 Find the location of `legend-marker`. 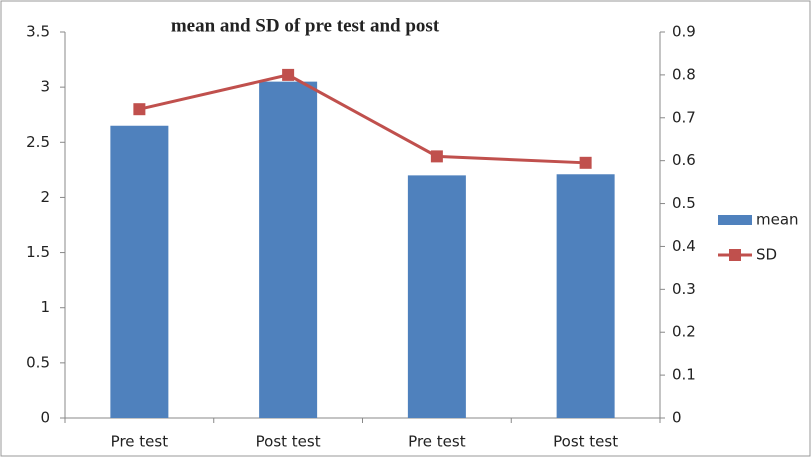

legend-marker is located at coordinates (735, 255).